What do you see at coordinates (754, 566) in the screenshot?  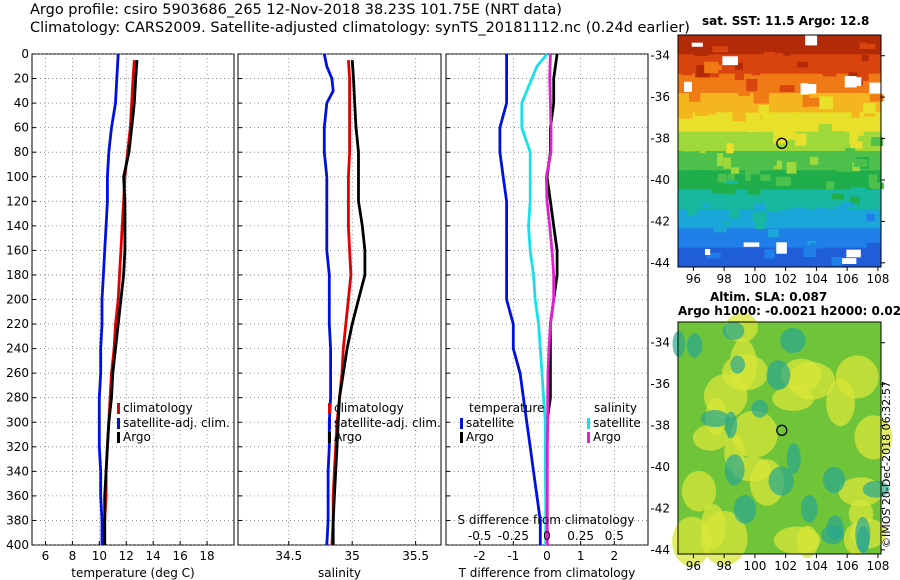 I see `alt-lon-label: 100` at bounding box center [754, 566].